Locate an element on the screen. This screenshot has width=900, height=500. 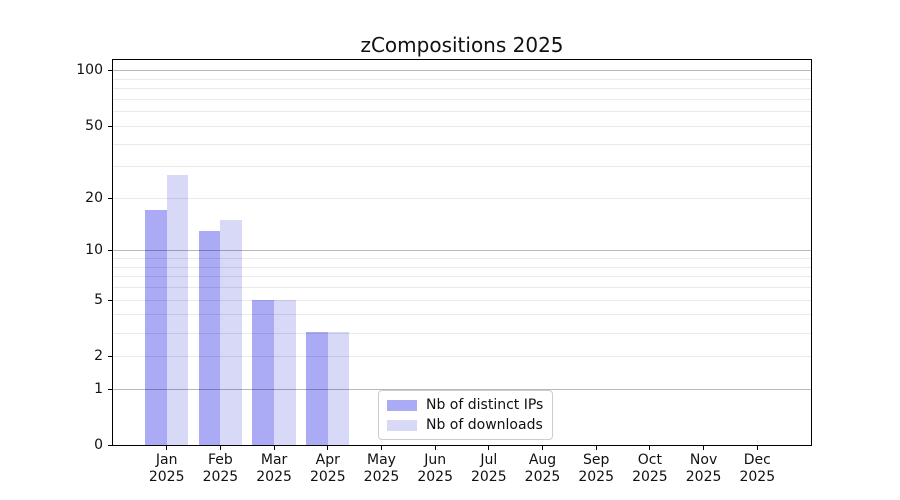
x-tick-label-apr: Apr 2025 is located at coordinates (327, 468).